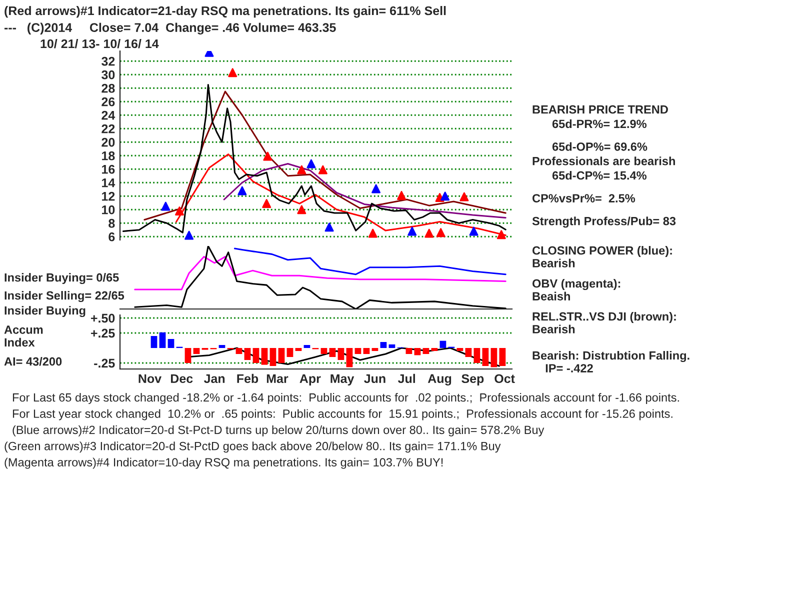 Image resolution: width=800 pixels, height=600 pixels. I want to click on x-tick-label: Jul, so click(406, 379).